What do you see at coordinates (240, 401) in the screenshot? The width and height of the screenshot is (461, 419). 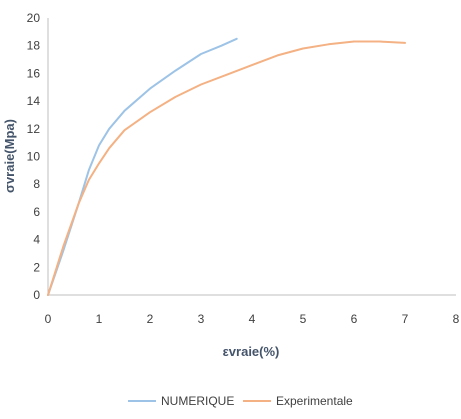 I see `legend: NUMERIQUE Experimentale` at bounding box center [240, 401].